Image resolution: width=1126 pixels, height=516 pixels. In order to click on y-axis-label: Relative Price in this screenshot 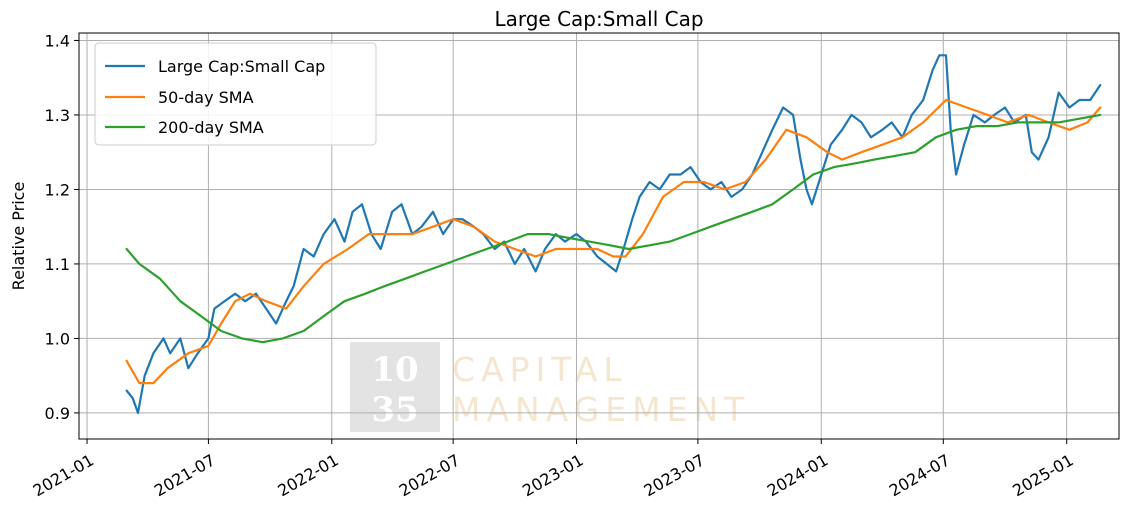, I will do `click(18, 236)`.